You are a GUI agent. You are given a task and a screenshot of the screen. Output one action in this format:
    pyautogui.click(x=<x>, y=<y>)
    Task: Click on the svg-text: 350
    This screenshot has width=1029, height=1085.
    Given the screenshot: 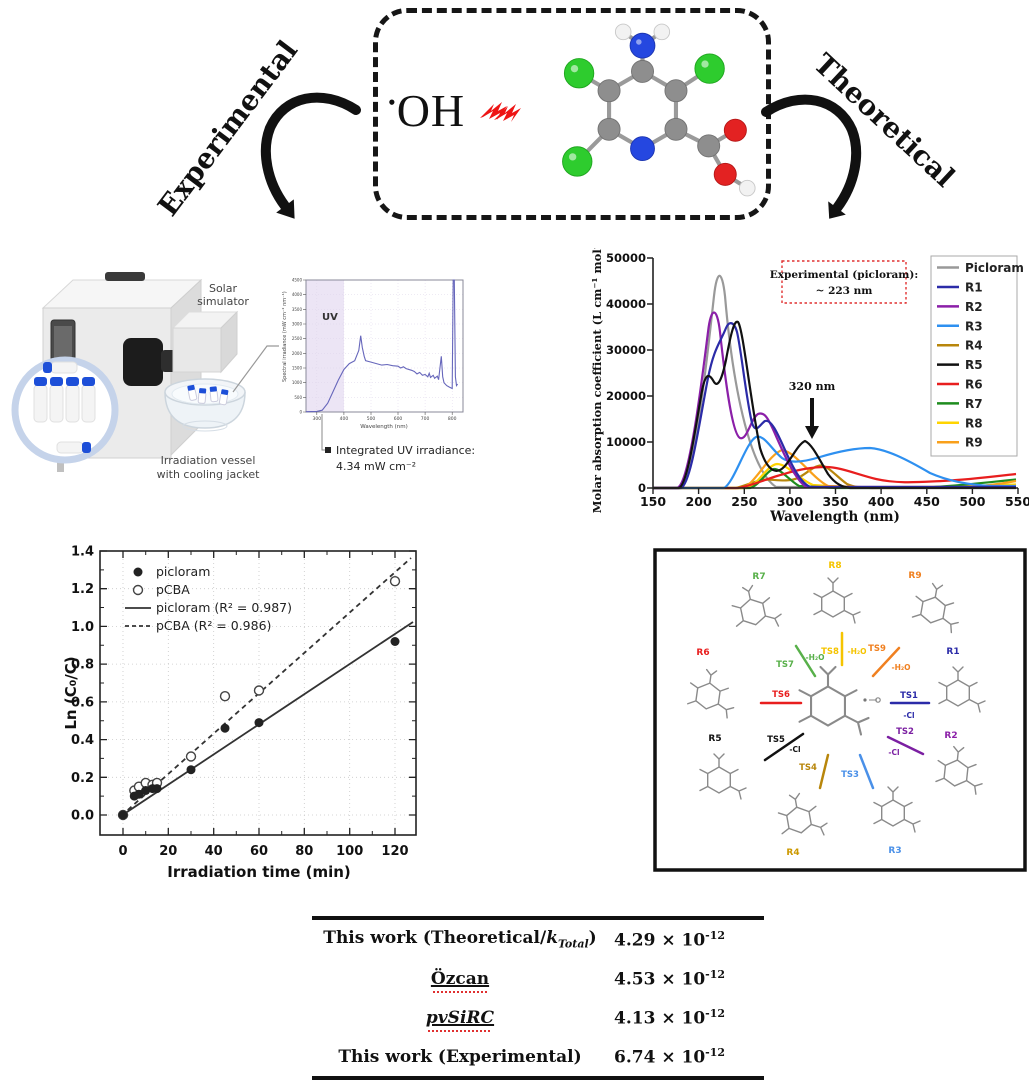 What is the action you would take?
    pyautogui.click(x=835, y=501)
    